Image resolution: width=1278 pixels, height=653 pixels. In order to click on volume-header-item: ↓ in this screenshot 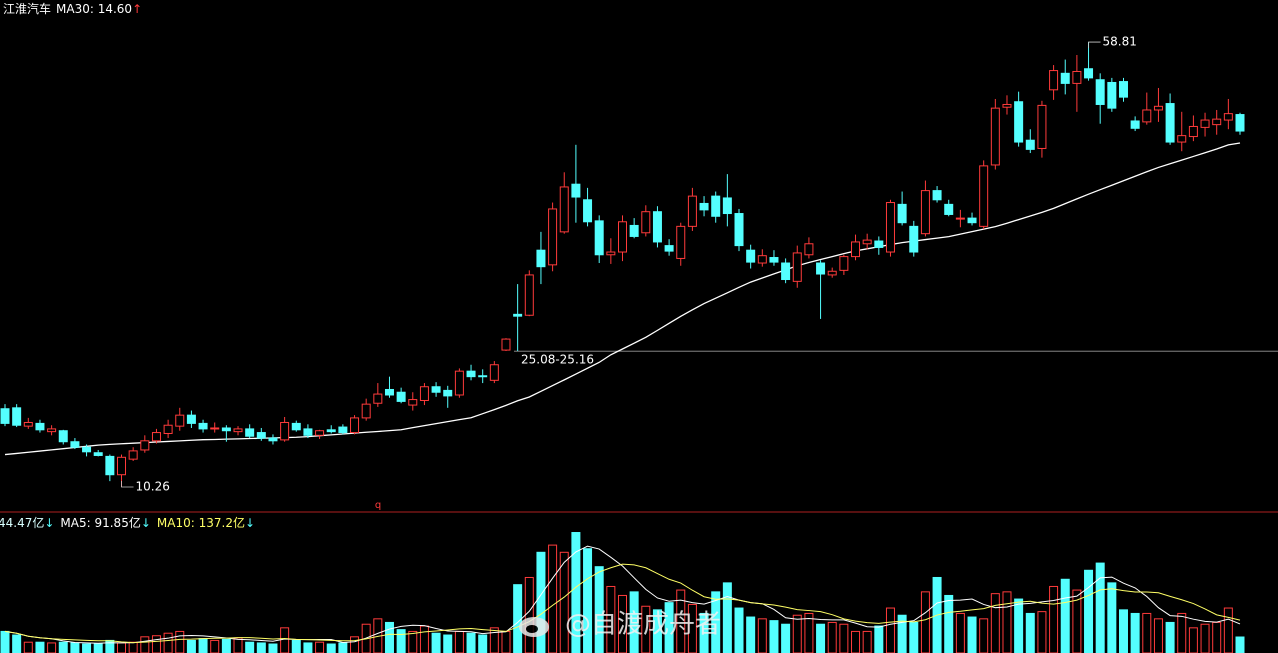, I will do `click(250, 523)`.